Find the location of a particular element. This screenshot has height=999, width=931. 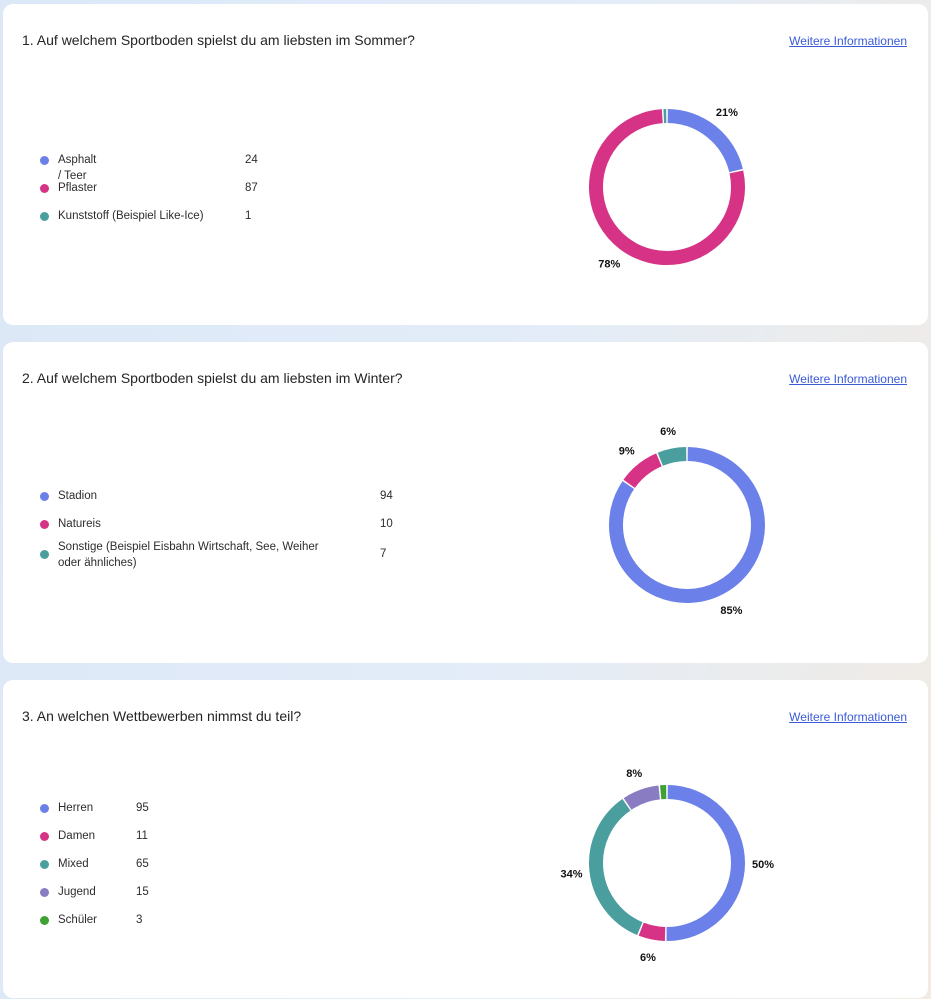

legend-count: 95 is located at coordinates (142, 808).